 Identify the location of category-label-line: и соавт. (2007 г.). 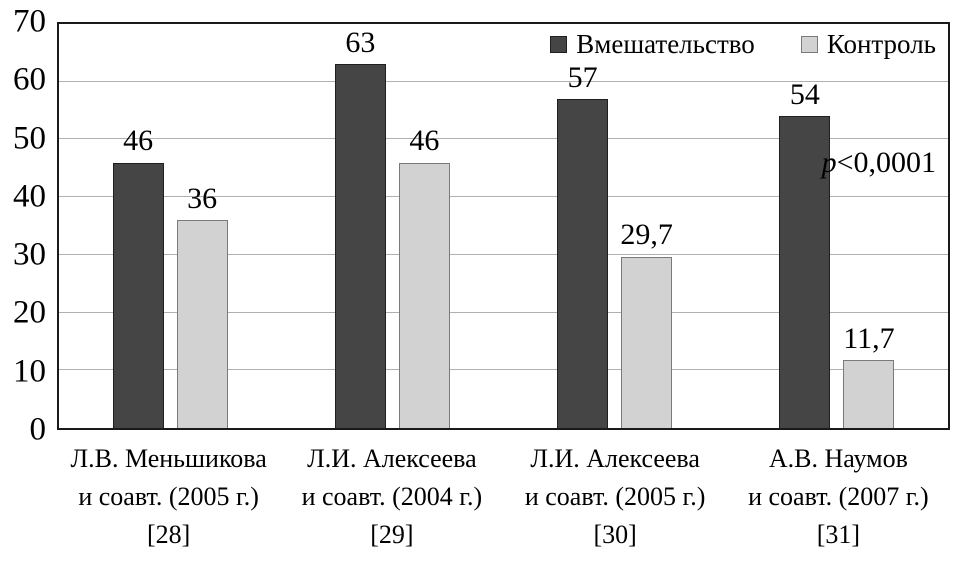
(838, 496).